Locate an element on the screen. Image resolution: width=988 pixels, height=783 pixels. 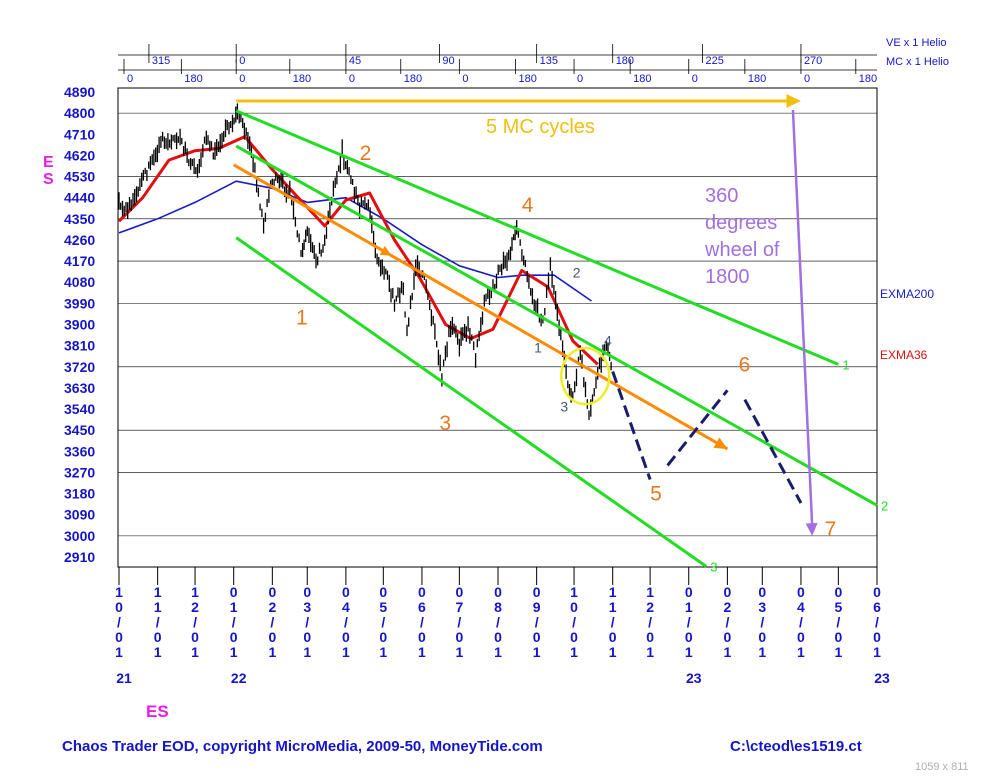
x-tick-label-13-3: 0 is located at coordinates (613, 637).